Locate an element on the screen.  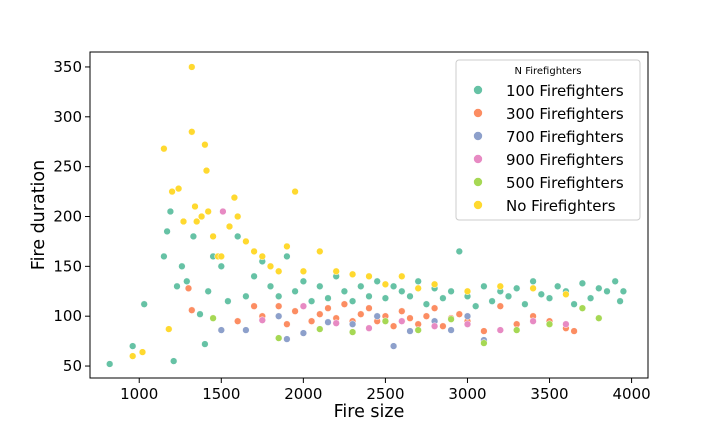
legend-entry-300: 300 Firefighters is located at coordinates (548, 114).